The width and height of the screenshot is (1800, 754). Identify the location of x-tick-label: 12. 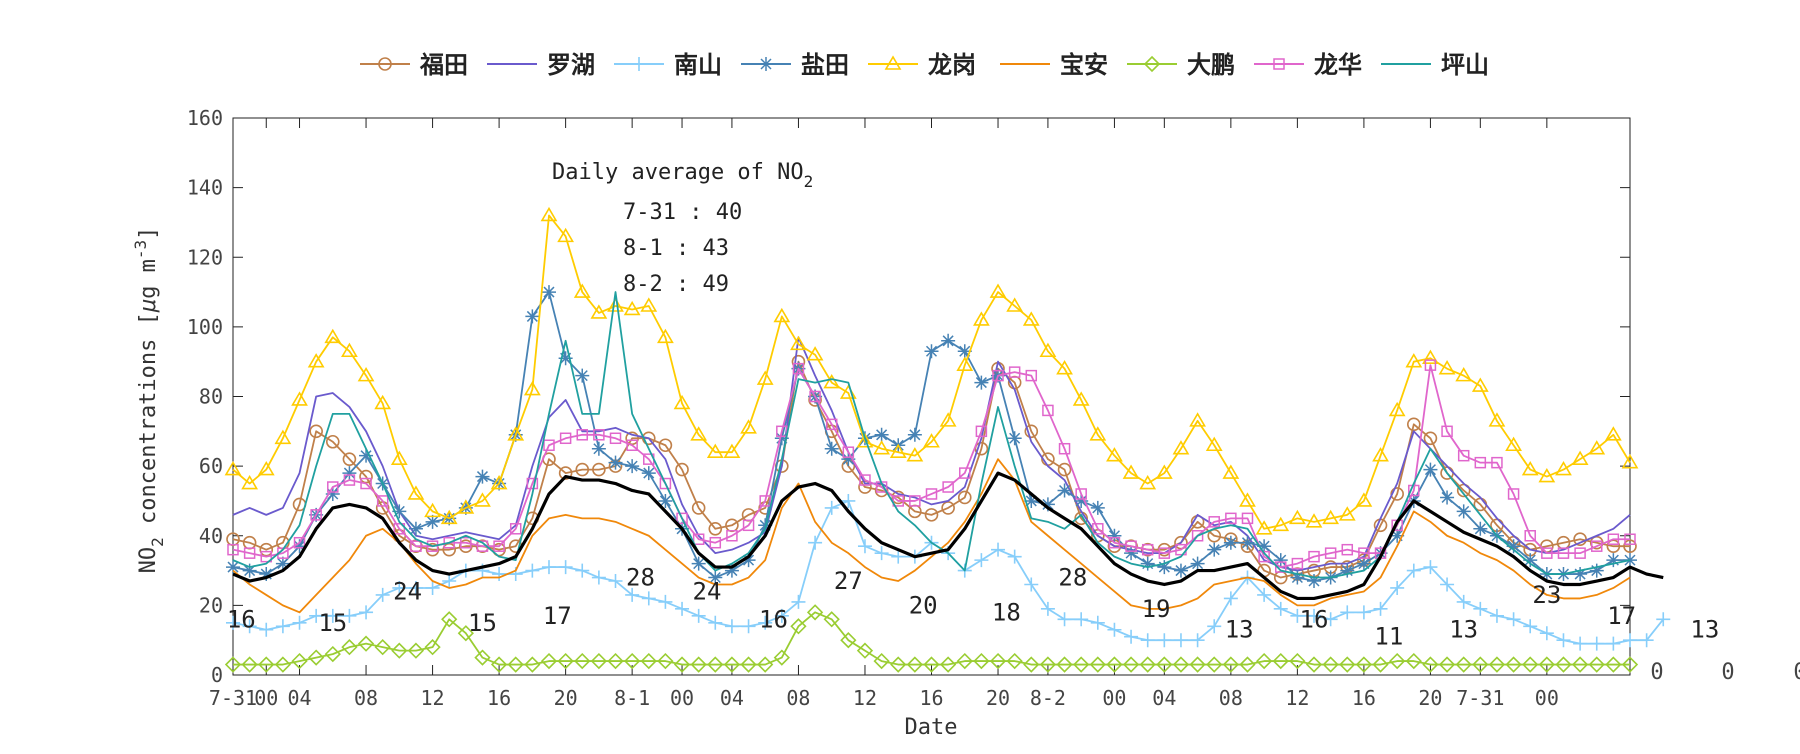
(1297, 698).